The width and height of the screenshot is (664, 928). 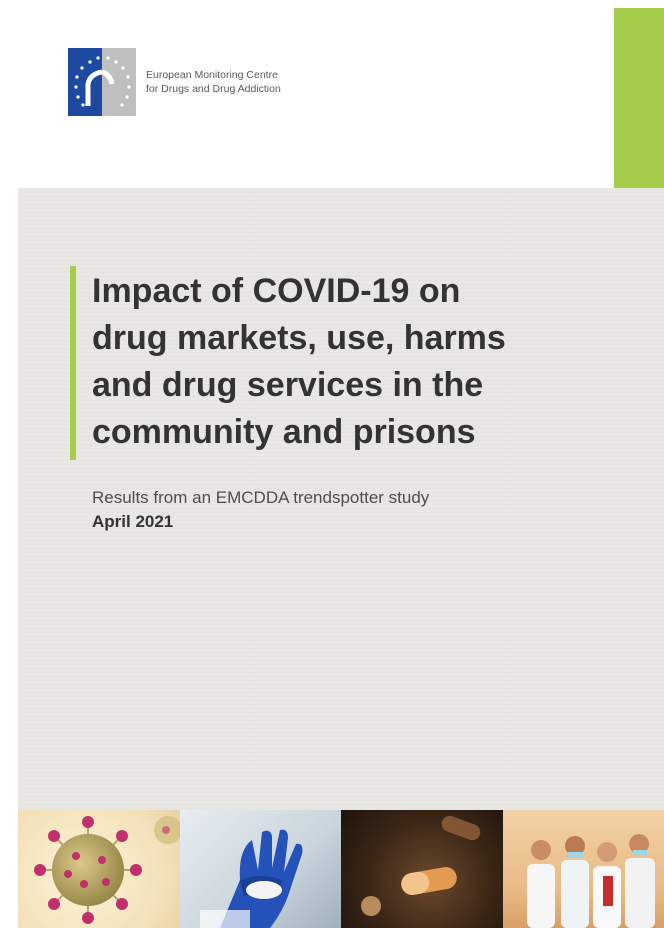 What do you see at coordinates (288, 385) in the screenshot?
I see `title-line-3: and drug services in the` at bounding box center [288, 385].